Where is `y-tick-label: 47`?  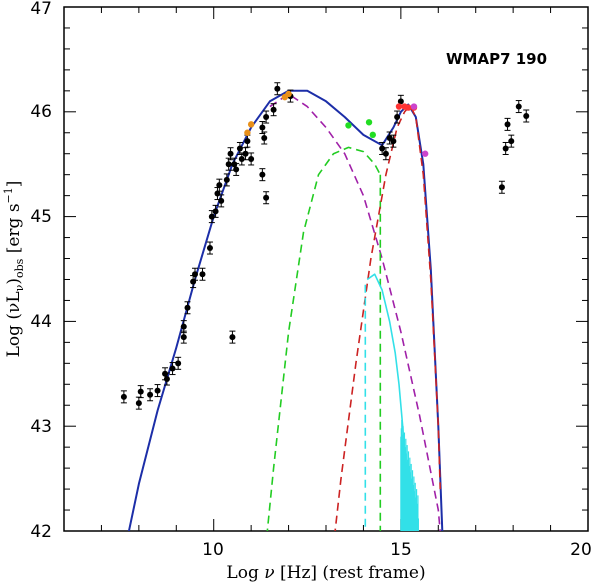
y-tick-label: 47 is located at coordinates (41, 9).